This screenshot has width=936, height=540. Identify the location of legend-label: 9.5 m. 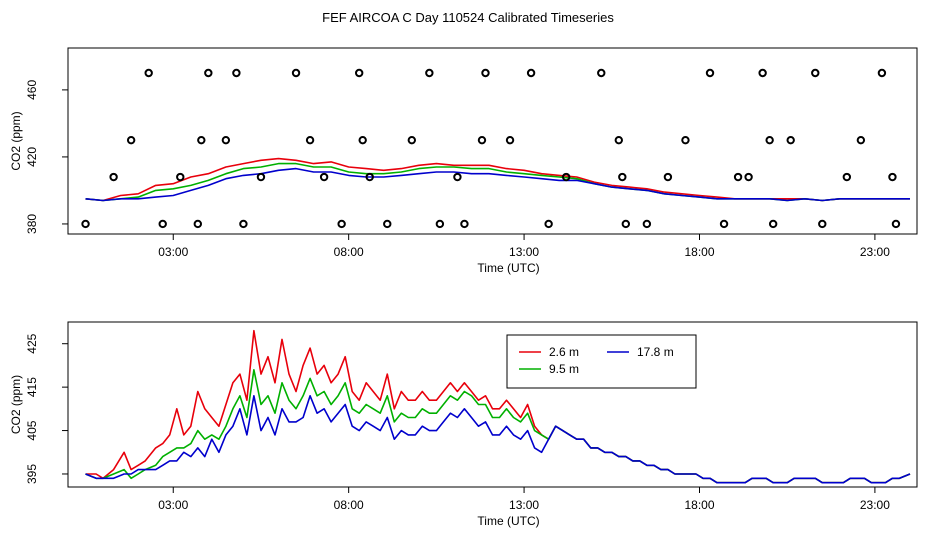
(564, 369).